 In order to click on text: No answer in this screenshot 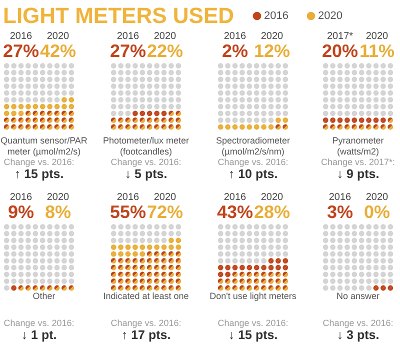, I will do `click(358, 296)`.